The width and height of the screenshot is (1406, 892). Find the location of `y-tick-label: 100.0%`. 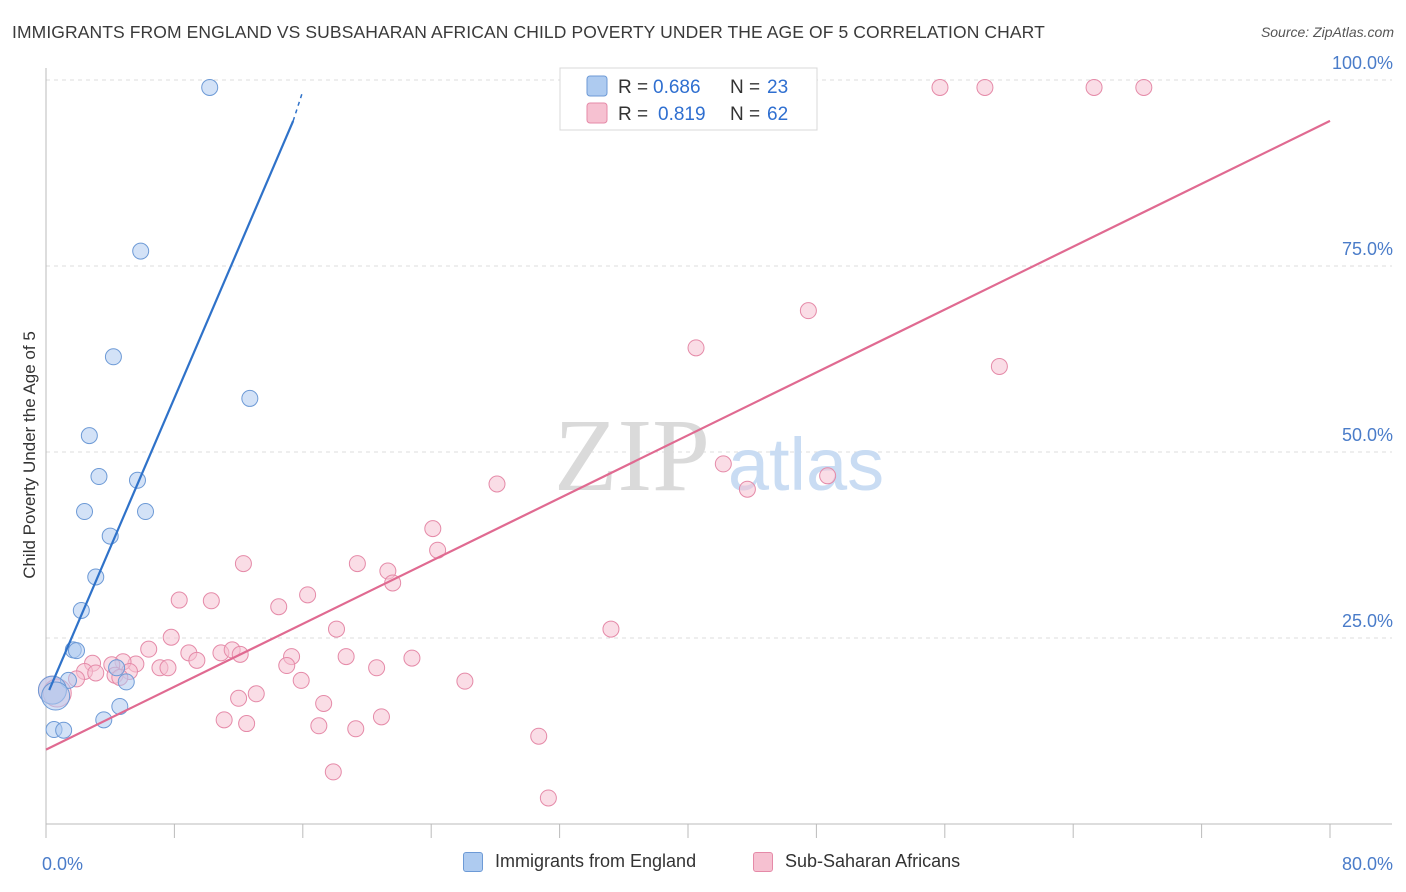

y-tick-label: 100.0% is located at coordinates (1362, 63).